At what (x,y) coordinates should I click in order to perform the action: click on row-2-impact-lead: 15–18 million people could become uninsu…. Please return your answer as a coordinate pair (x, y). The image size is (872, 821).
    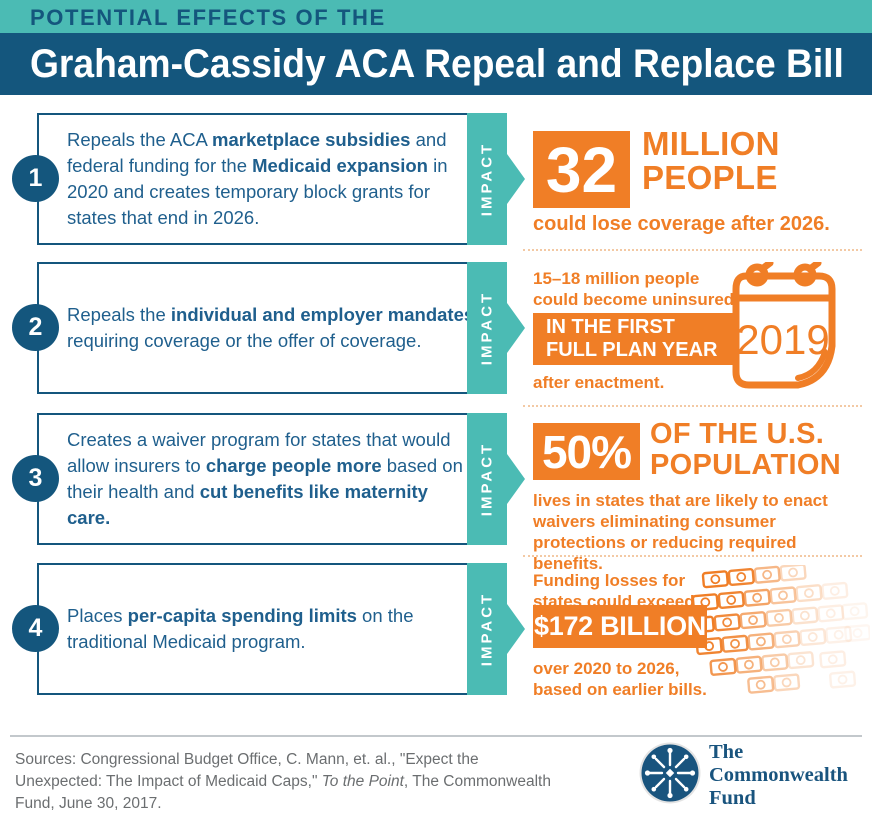
    Looking at the image, I should click on (634, 289).